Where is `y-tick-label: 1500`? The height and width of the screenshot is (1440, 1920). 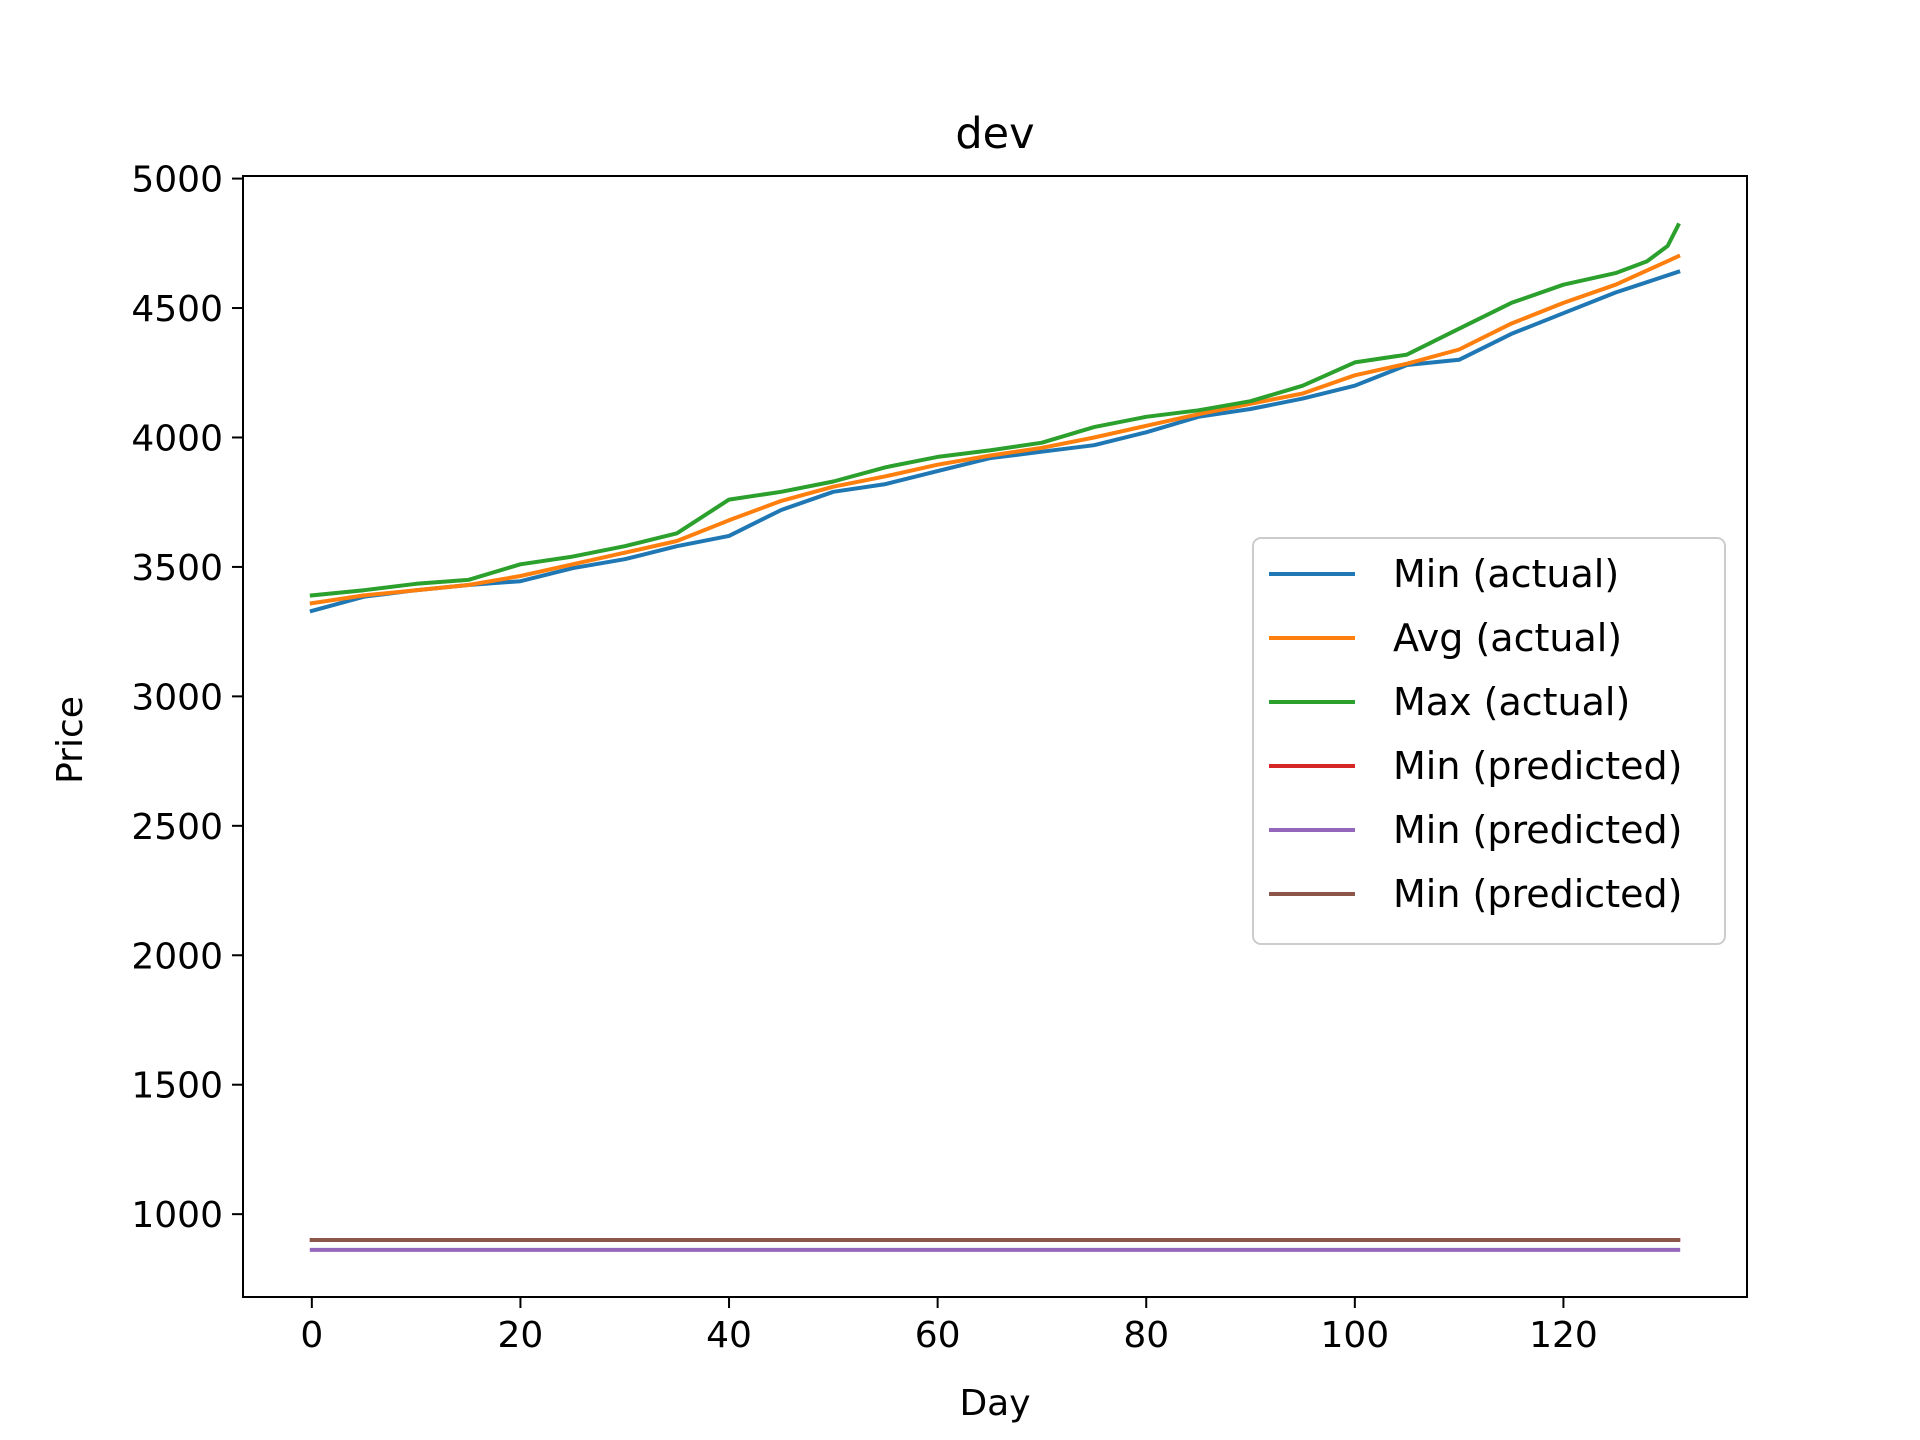
y-tick-label: 1500 is located at coordinates (177, 1086).